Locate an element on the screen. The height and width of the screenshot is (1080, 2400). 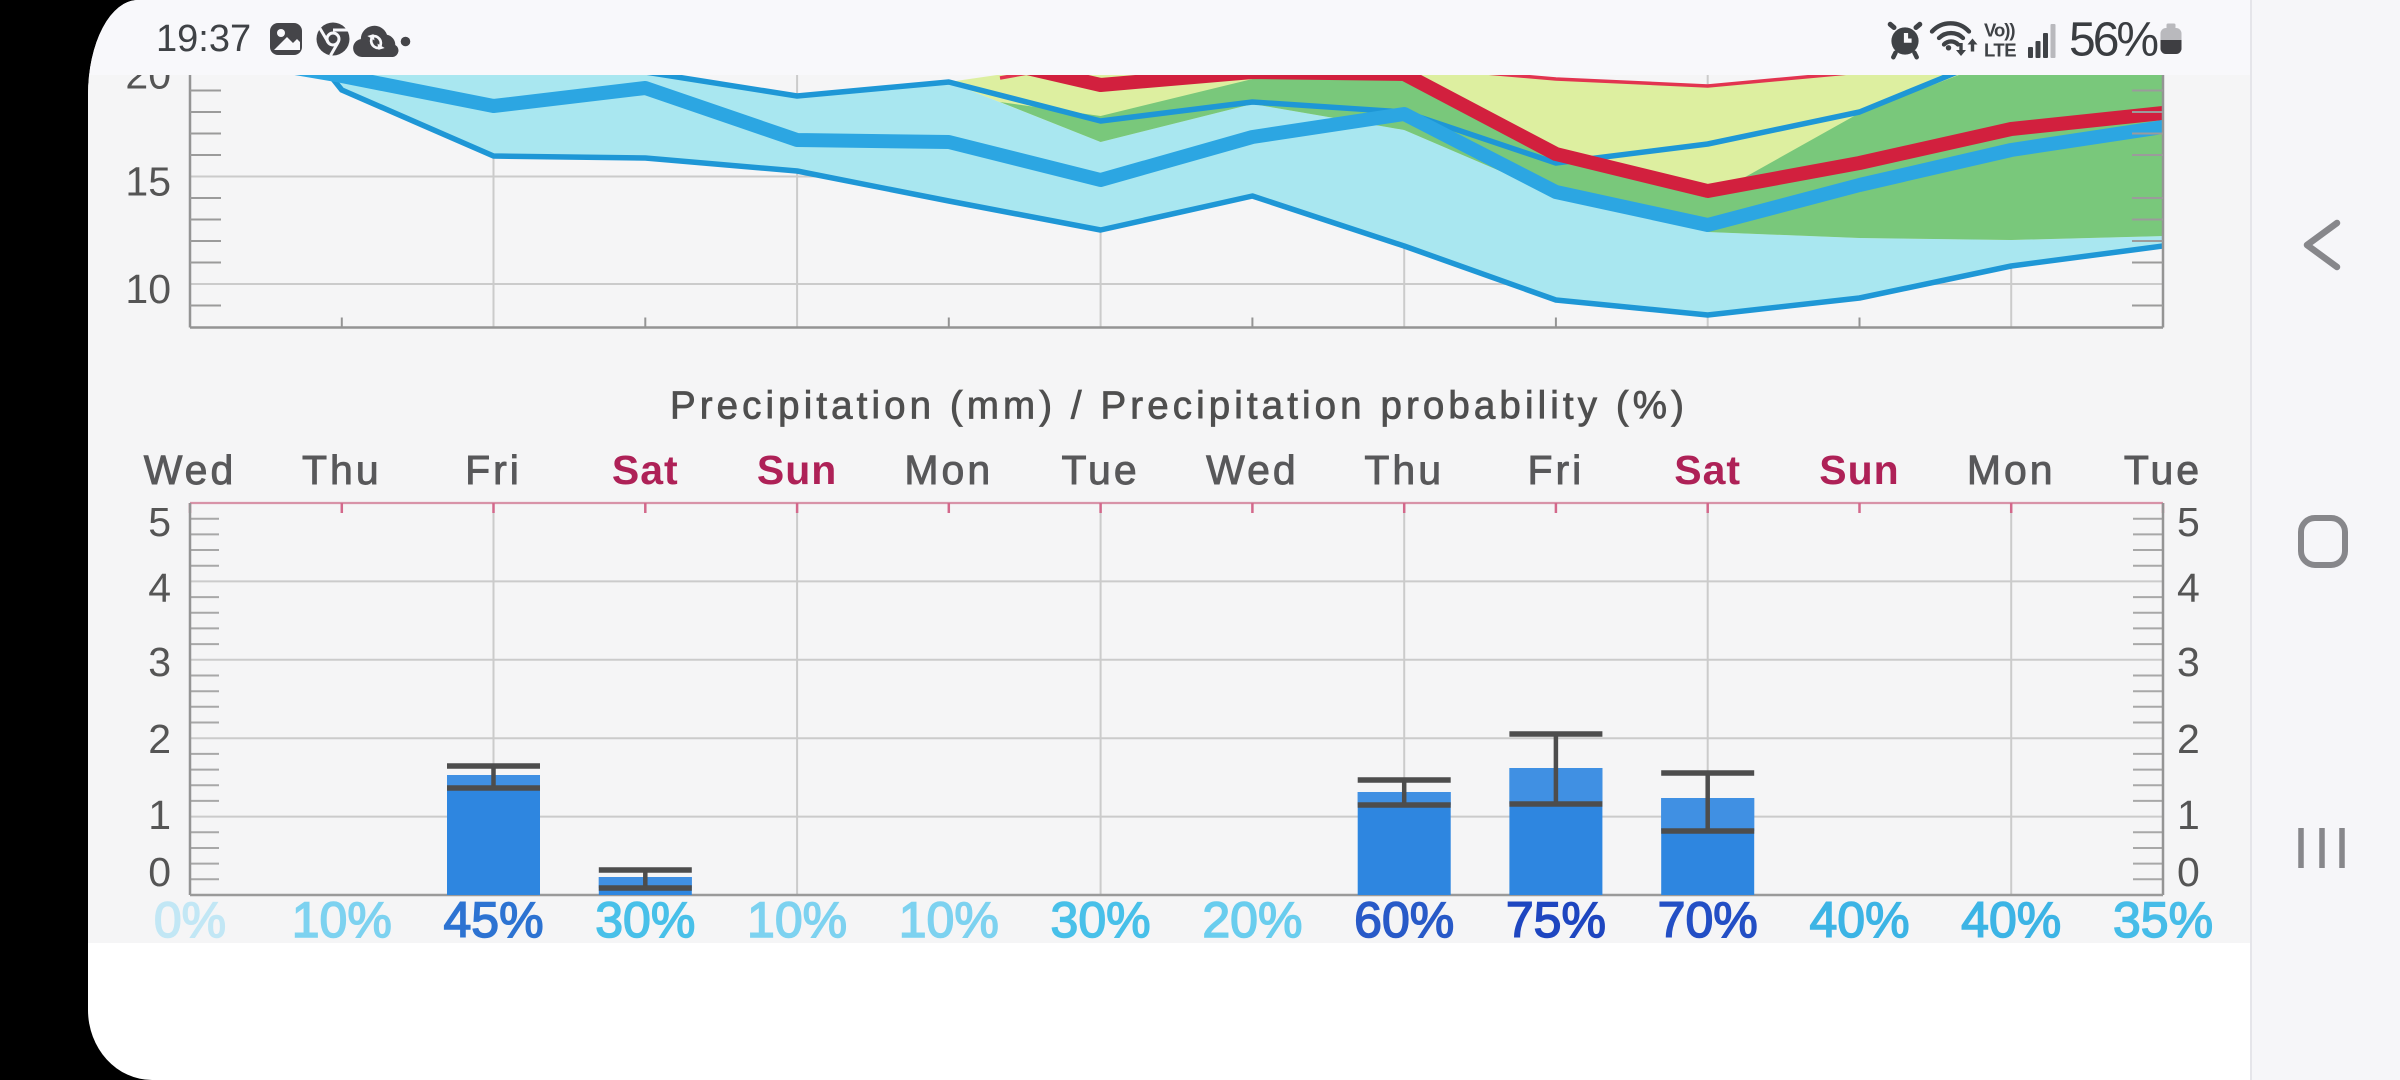
svg-text: LTE is located at coordinates (2000, 50).